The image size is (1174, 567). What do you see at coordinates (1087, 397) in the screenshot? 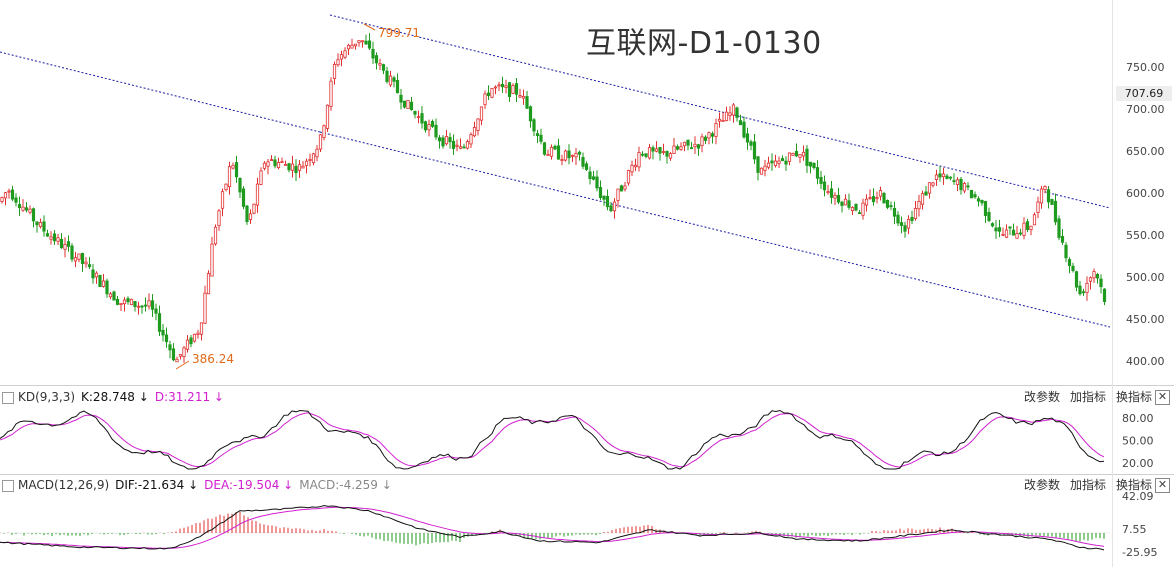
I see `kd-add-indicator-button: 加指标` at bounding box center [1087, 397].